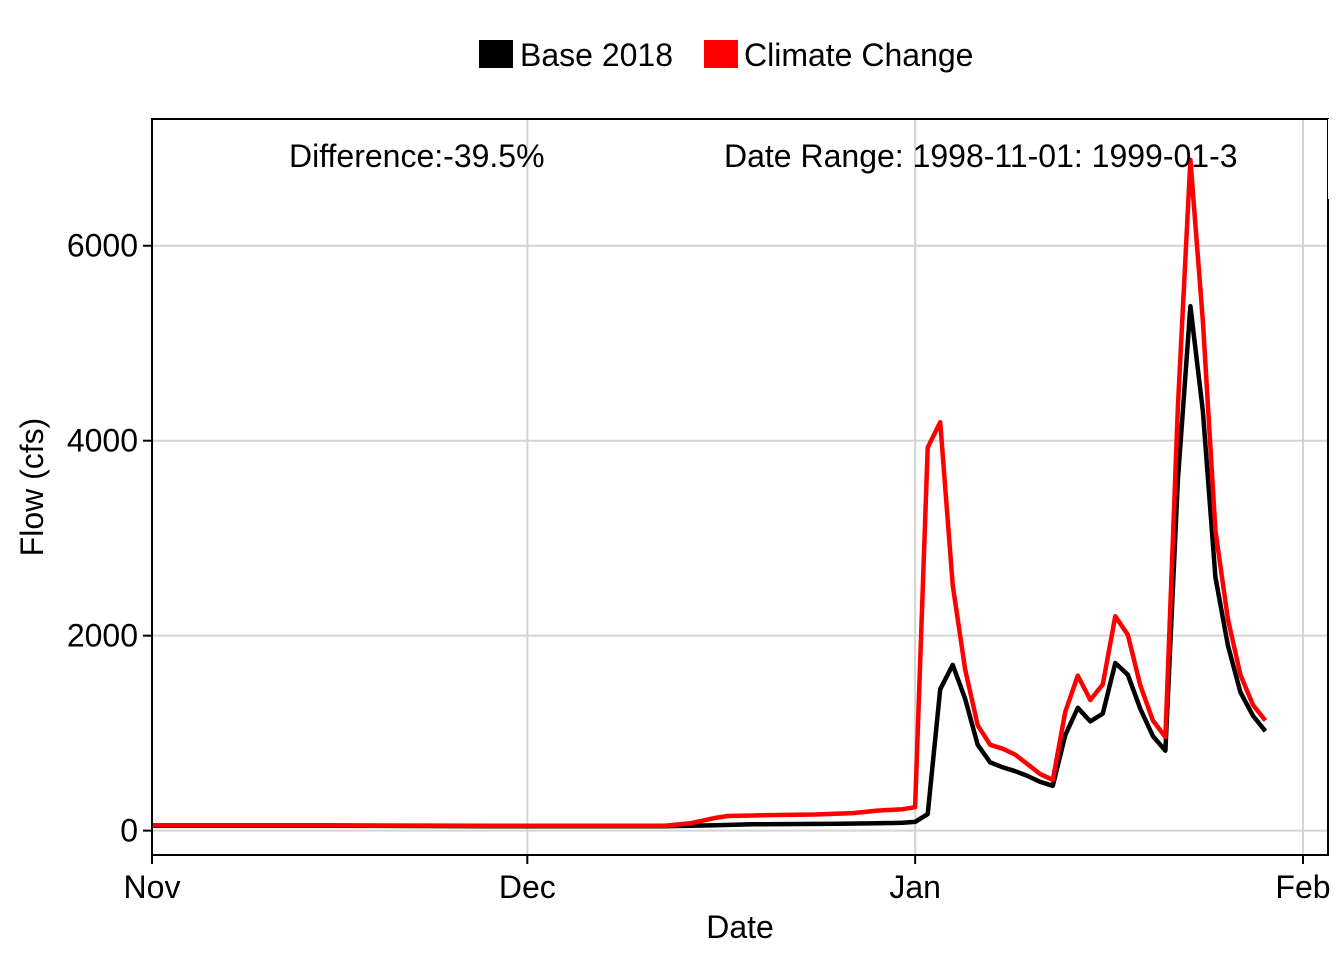 The image size is (1344, 960). What do you see at coordinates (102, 441) in the screenshot?
I see `y-tick-label: 4000` at bounding box center [102, 441].